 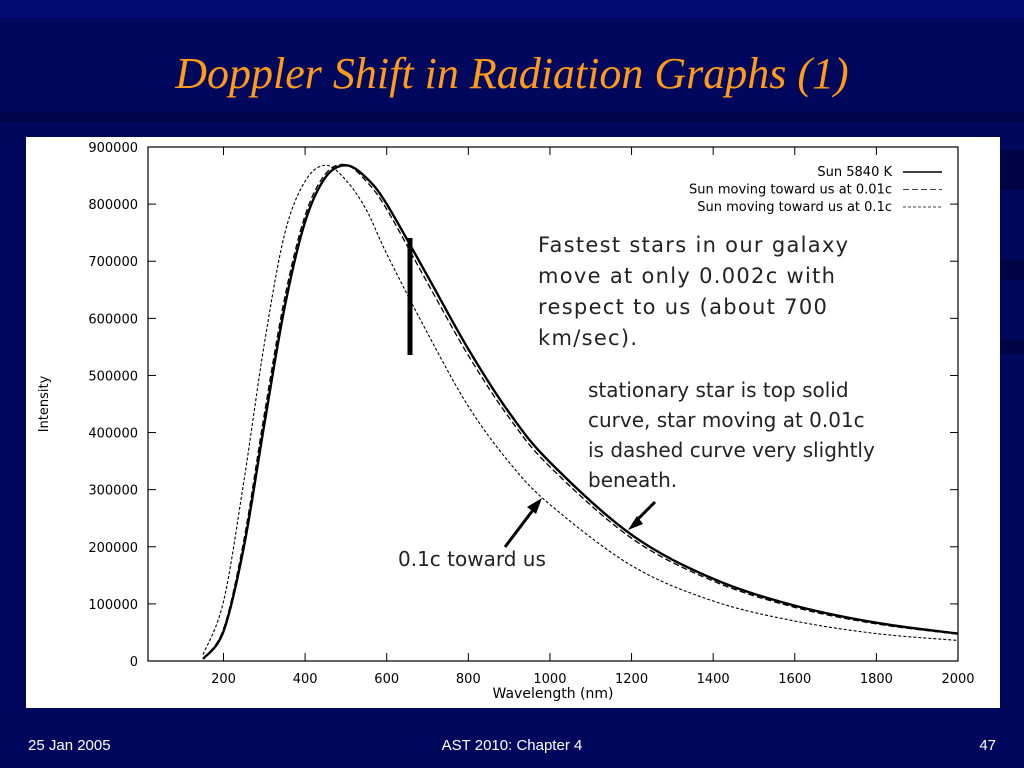 I want to click on y-tick-label: 900000, so click(x=113, y=148).